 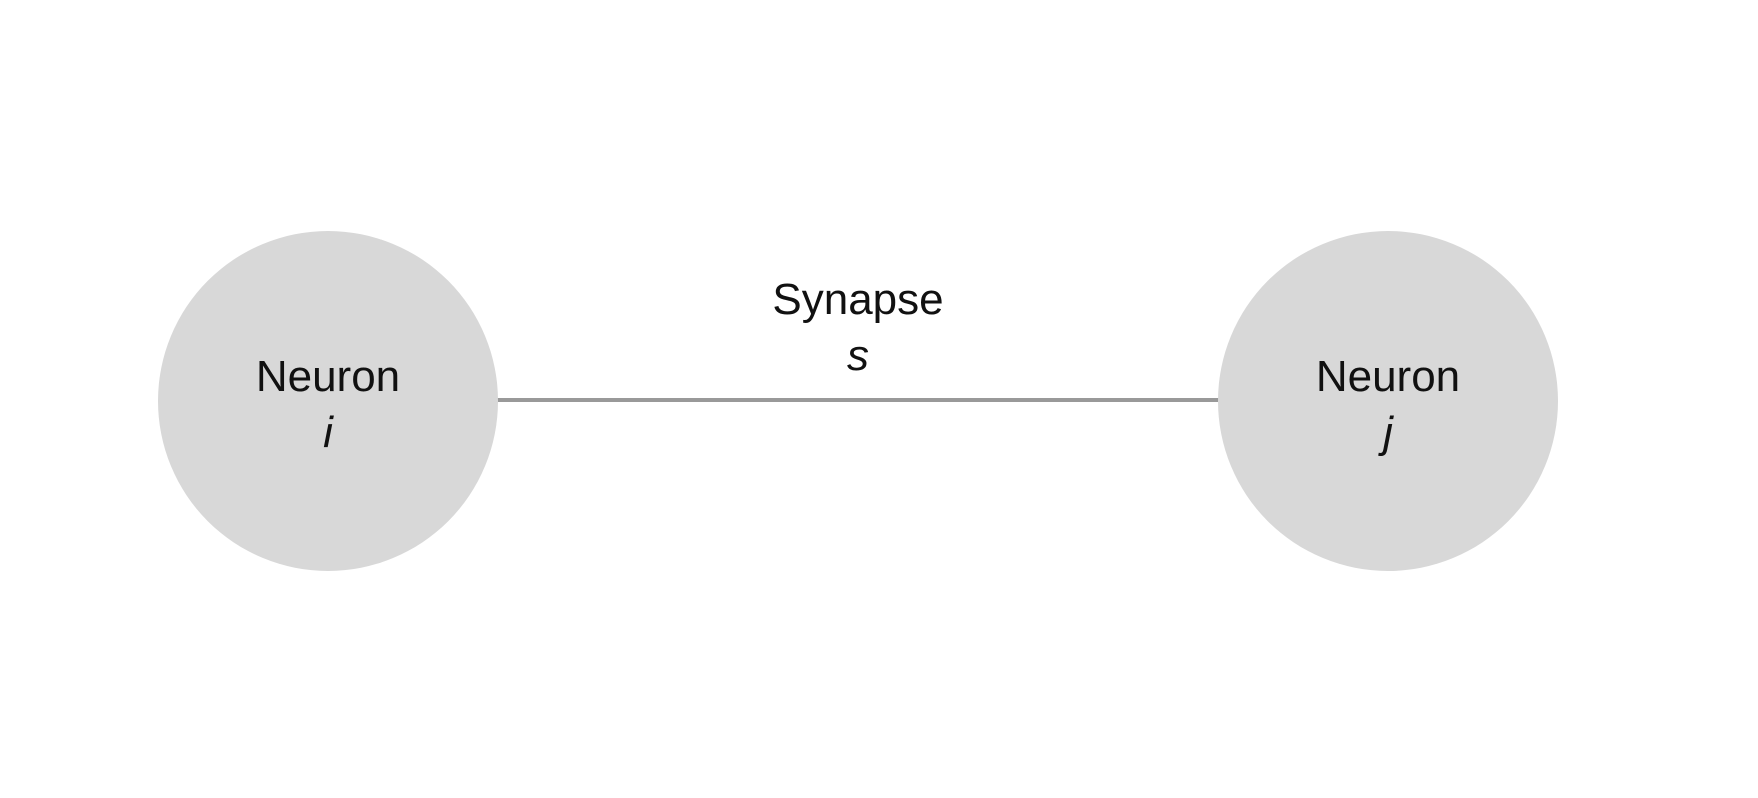 I want to click on synapse-index: s, so click(x=858, y=355).